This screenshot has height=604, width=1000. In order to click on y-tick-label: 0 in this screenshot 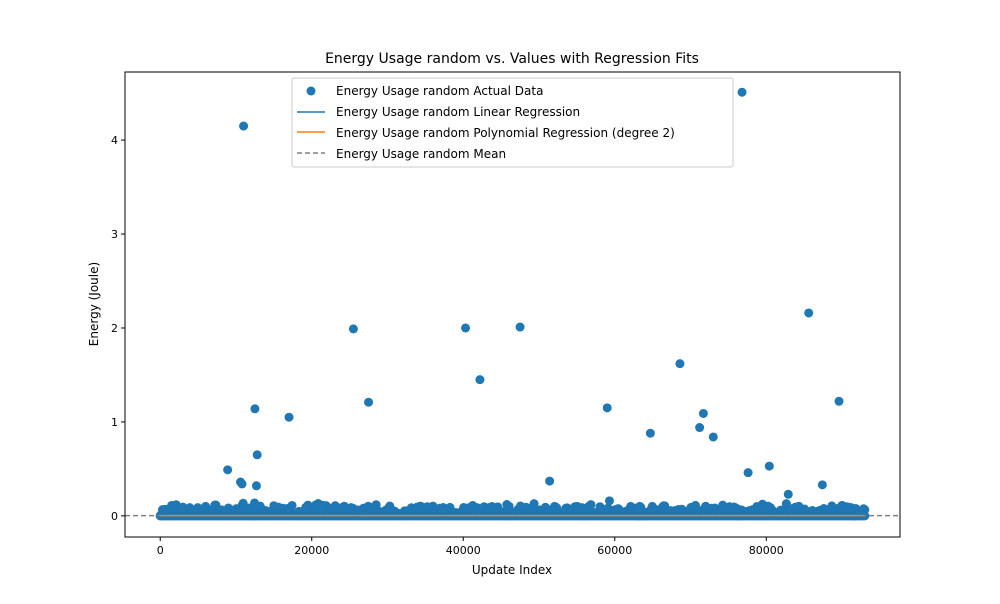, I will do `click(114, 516)`.